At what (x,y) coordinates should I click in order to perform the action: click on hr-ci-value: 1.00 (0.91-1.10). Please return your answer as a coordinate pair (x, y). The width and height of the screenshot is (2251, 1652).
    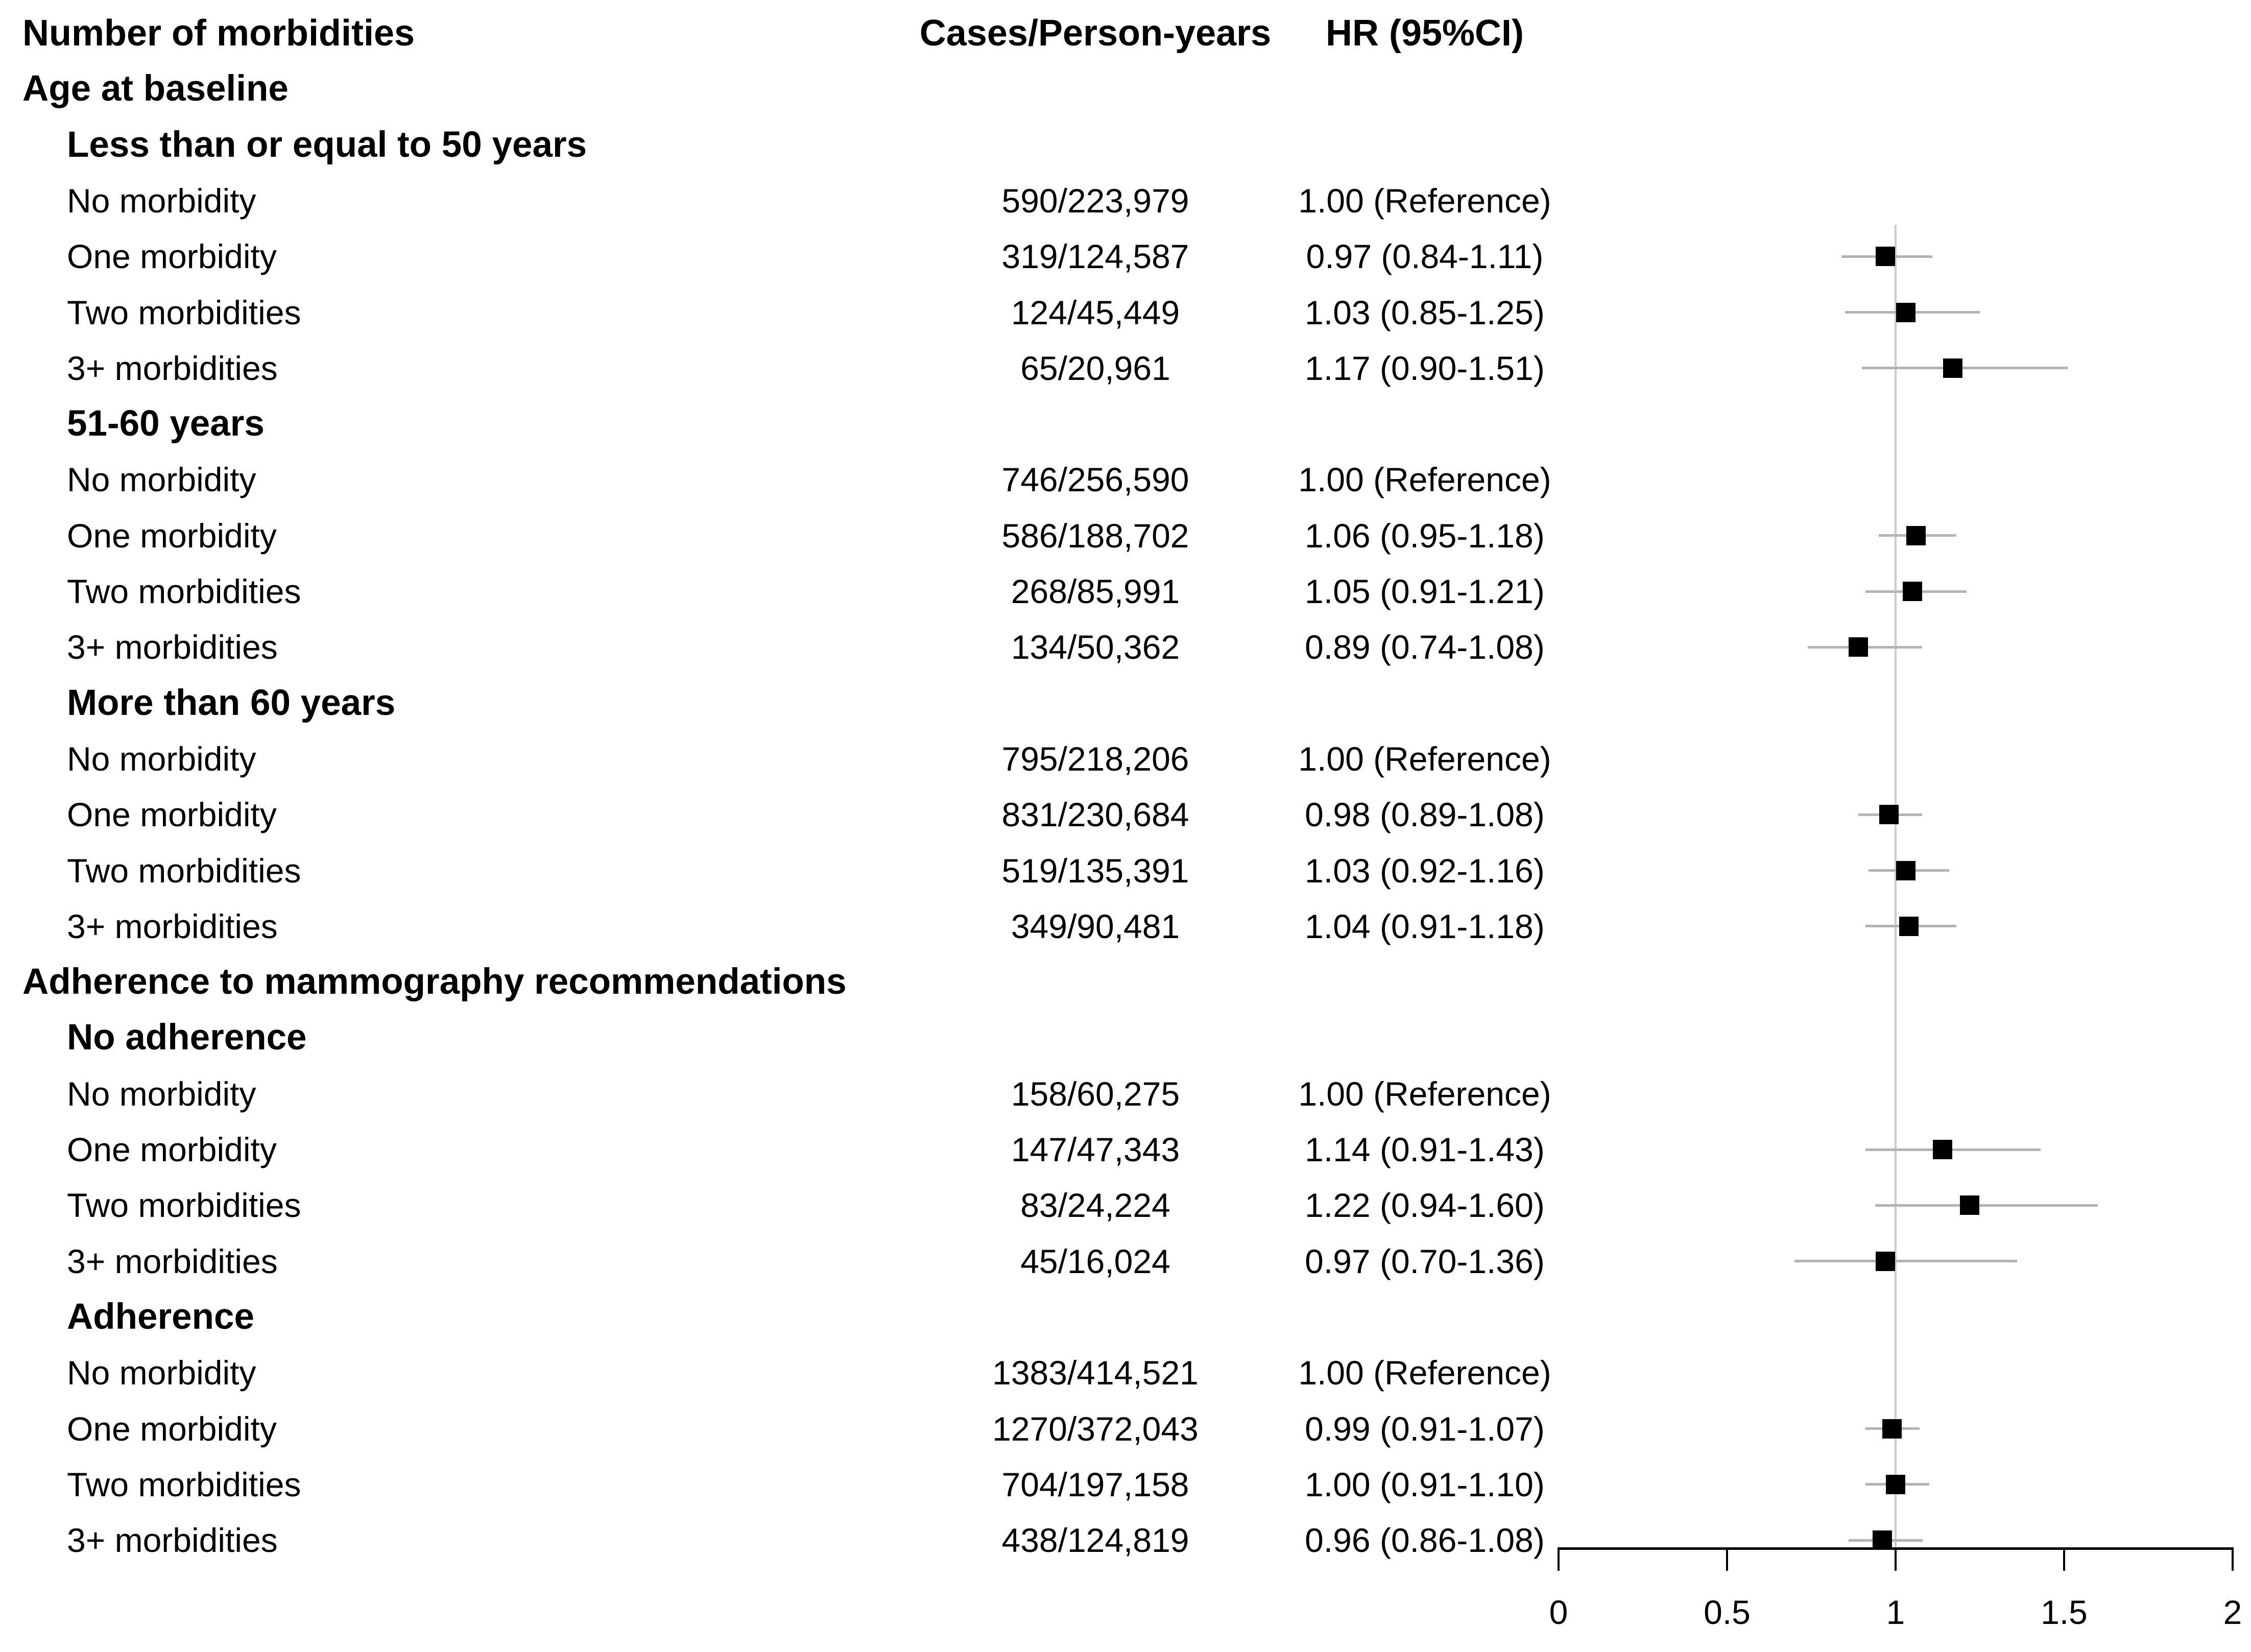
    Looking at the image, I should click on (1425, 1485).